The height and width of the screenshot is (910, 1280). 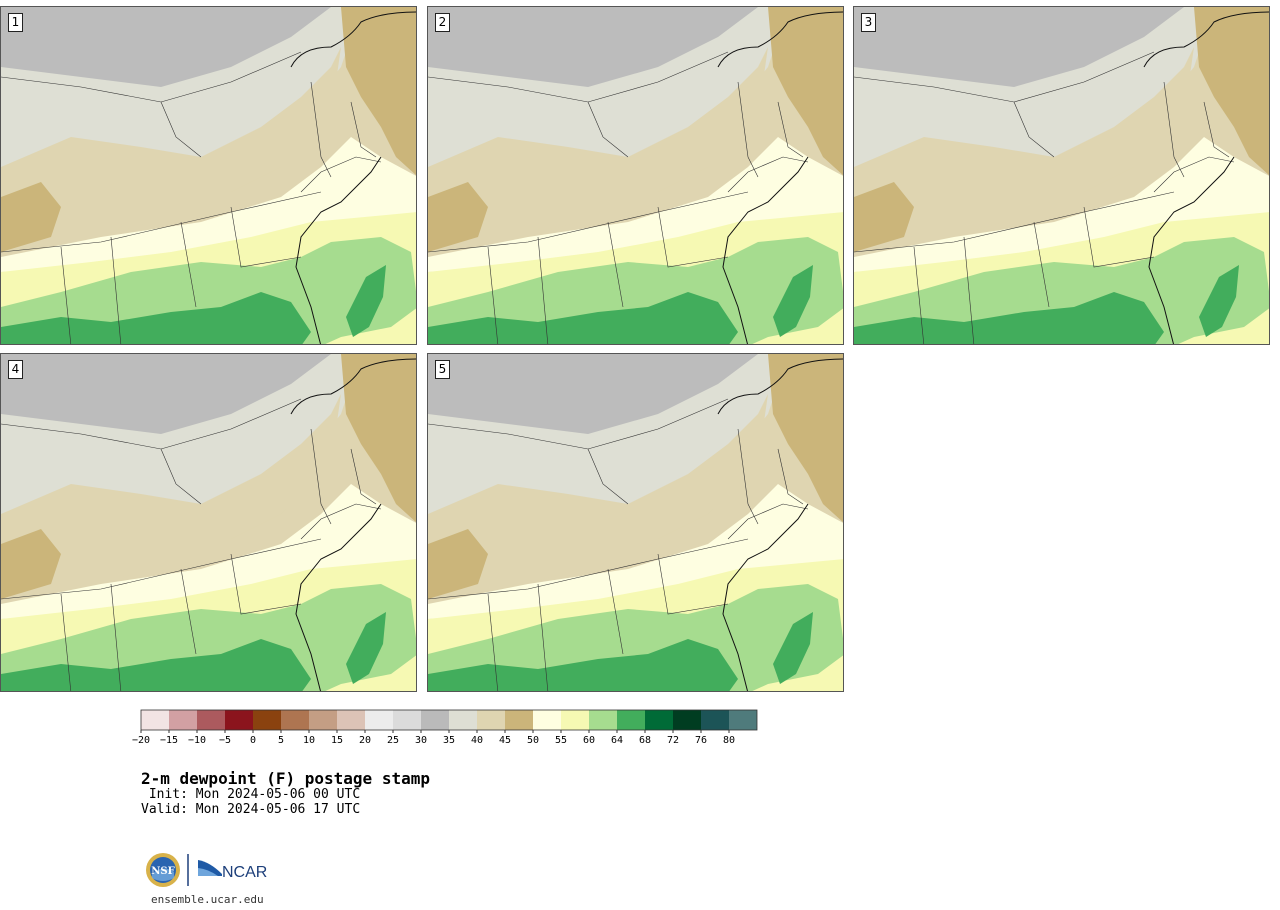 What do you see at coordinates (197, 740) in the screenshot?
I see `colorbar-tick-label: −10` at bounding box center [197, 740].